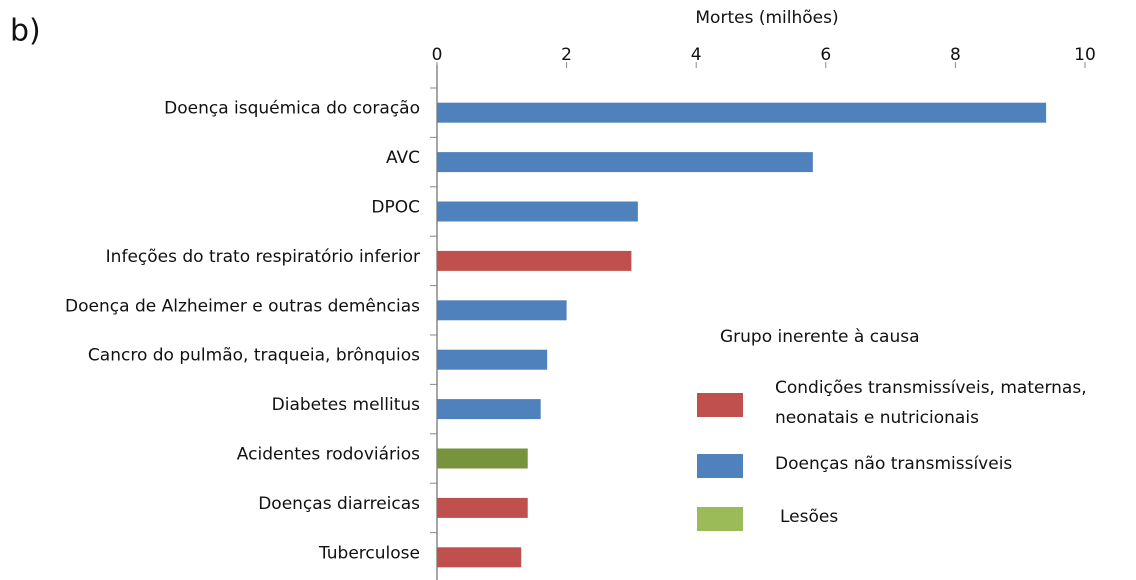 The image size is (1136, 580). I want to click on legend-label: Lesões, so click(809, 517).